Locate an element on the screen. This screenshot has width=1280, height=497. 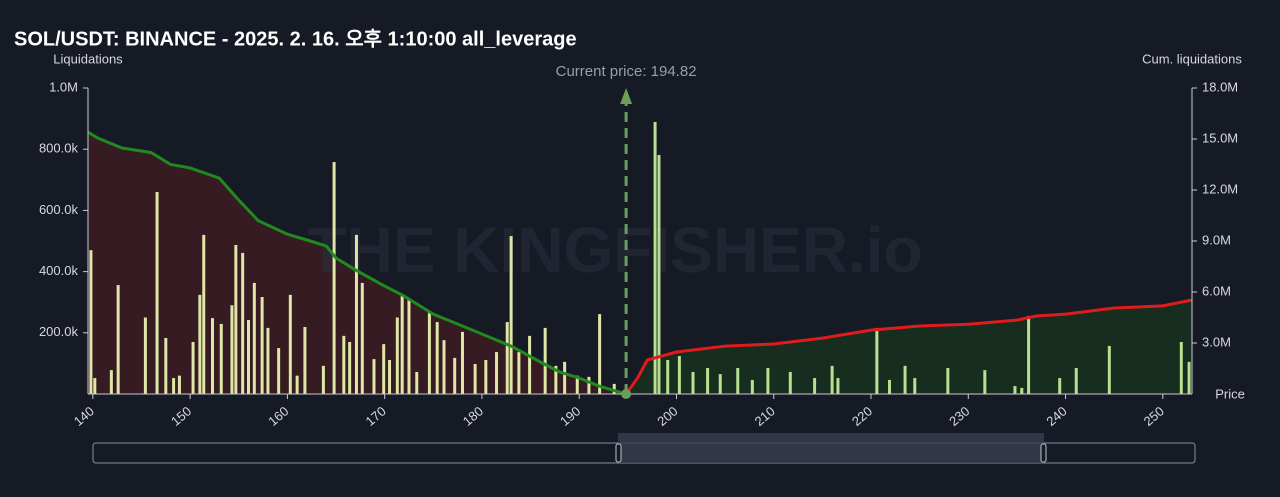
x-tick-label: 140 is located at coordinates (84, 415).